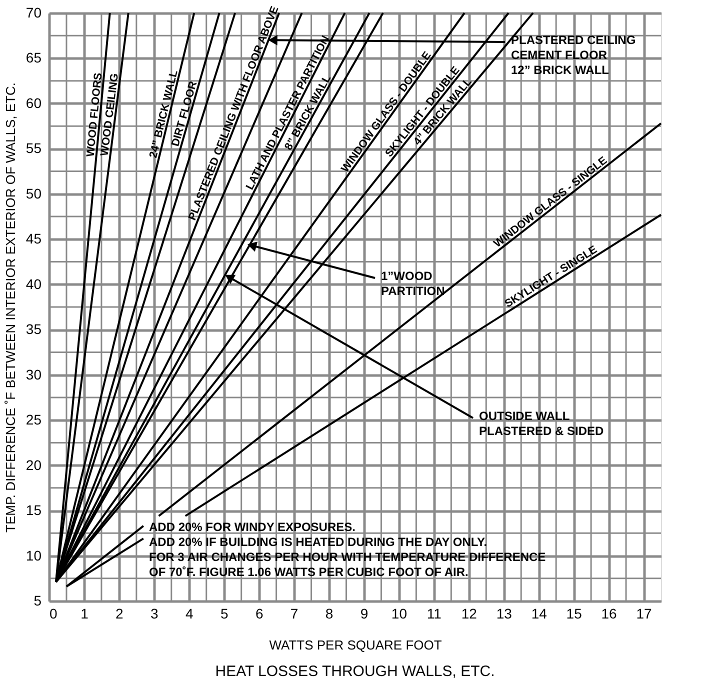 The height and width of the screenshot is (696, 710). I want to click on y-tick-label: 30, so click(34, 374).